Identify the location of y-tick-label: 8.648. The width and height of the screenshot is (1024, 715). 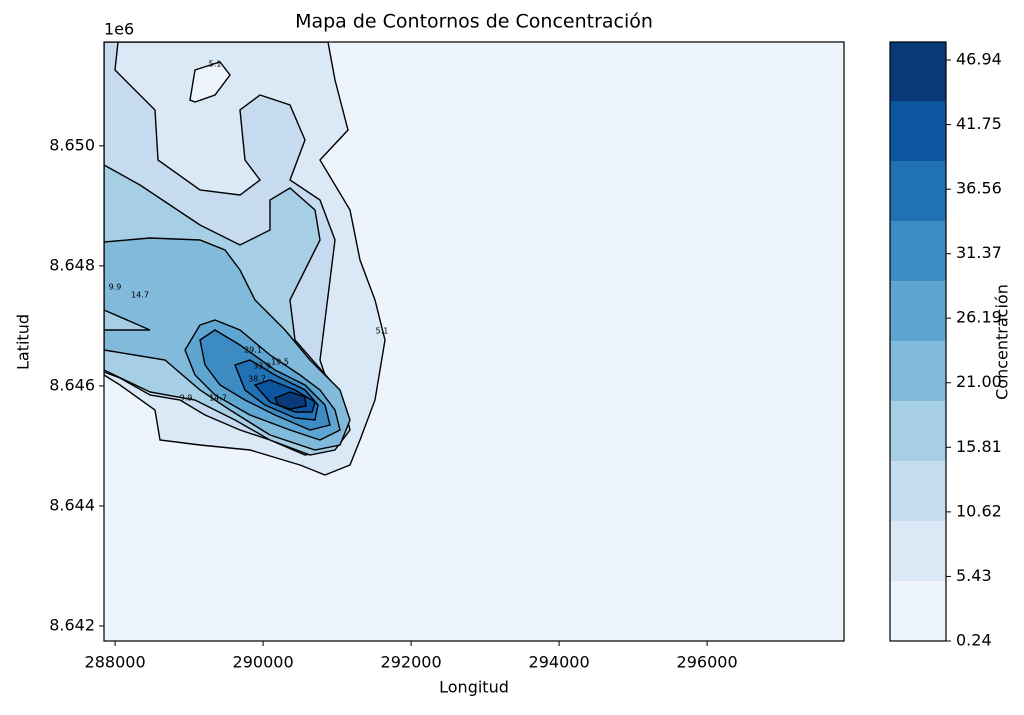
(72, 264).